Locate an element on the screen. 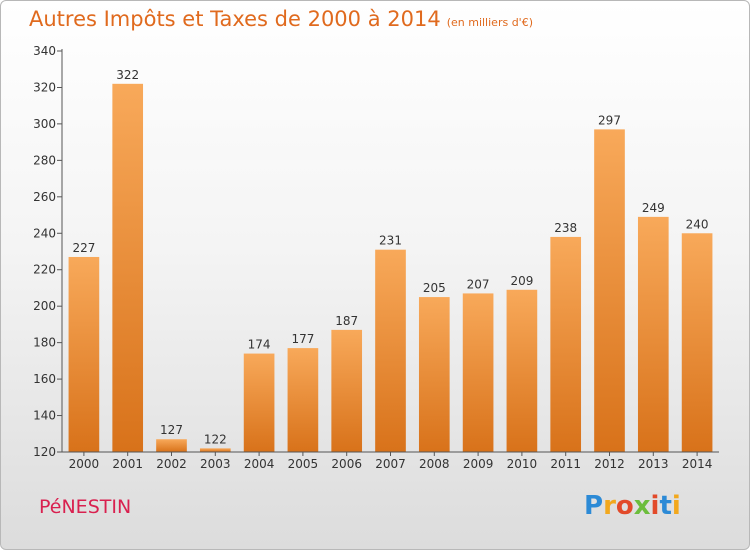  logo-letter: o is located at coordinates (624, 506).